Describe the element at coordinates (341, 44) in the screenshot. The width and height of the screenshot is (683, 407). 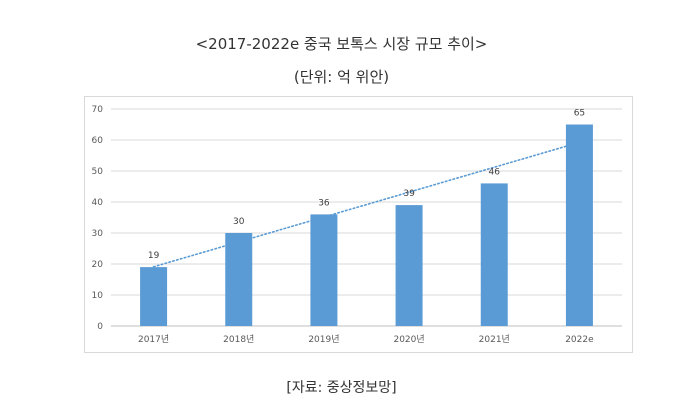
I see `chart-title: <2017-2022e 중국 보톡스 시장 규모 추이>` at that location.